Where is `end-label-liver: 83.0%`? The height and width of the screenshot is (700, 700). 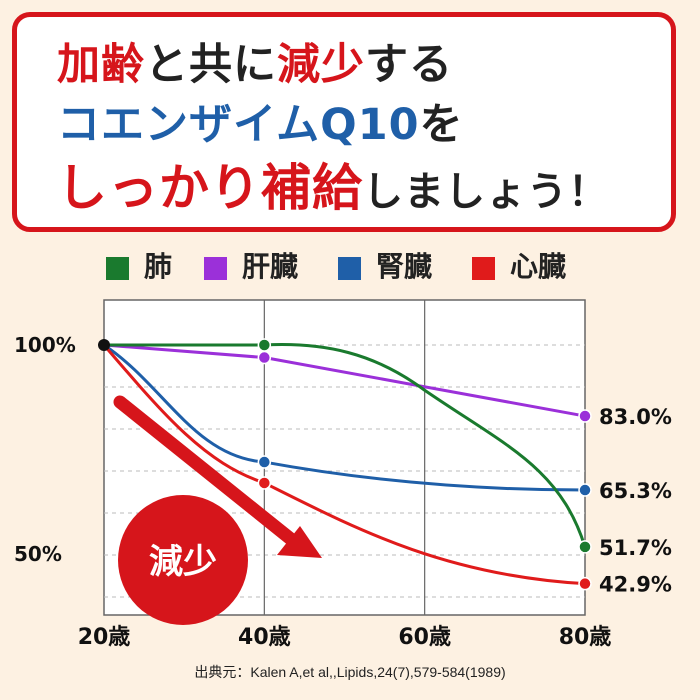
end-label-liver: 83.0% is located at coordinates (635, 417).